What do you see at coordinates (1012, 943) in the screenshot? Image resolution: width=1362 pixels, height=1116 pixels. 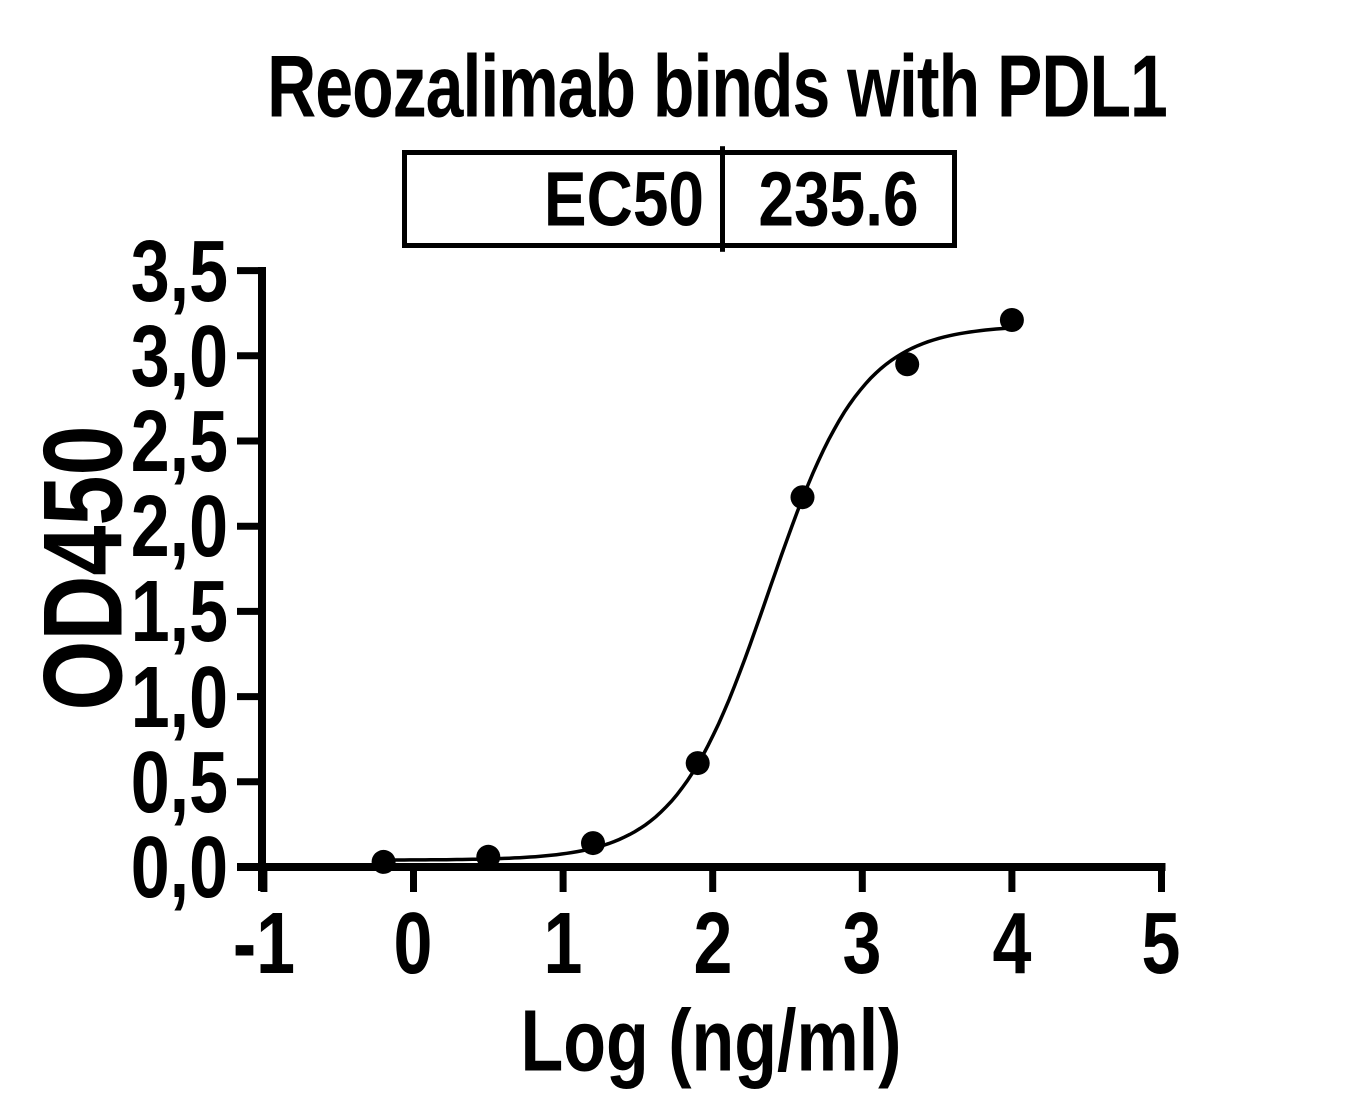 I see `x-tick-label: 4` at bounding box center [1012, 943].